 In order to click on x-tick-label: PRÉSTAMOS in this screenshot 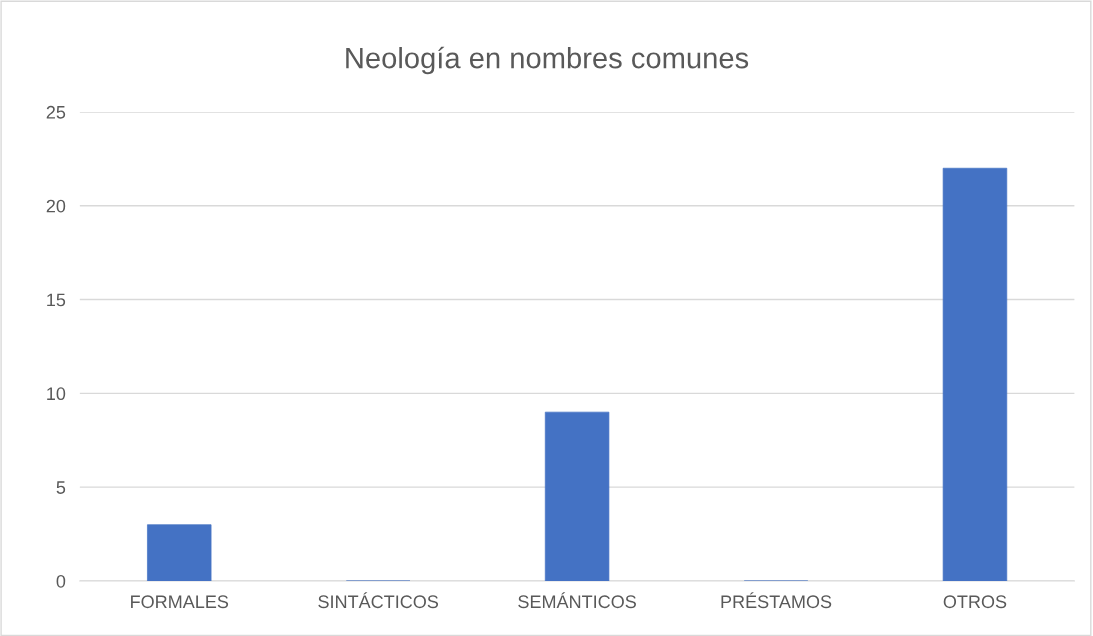, I will do `click(776, 600)`.